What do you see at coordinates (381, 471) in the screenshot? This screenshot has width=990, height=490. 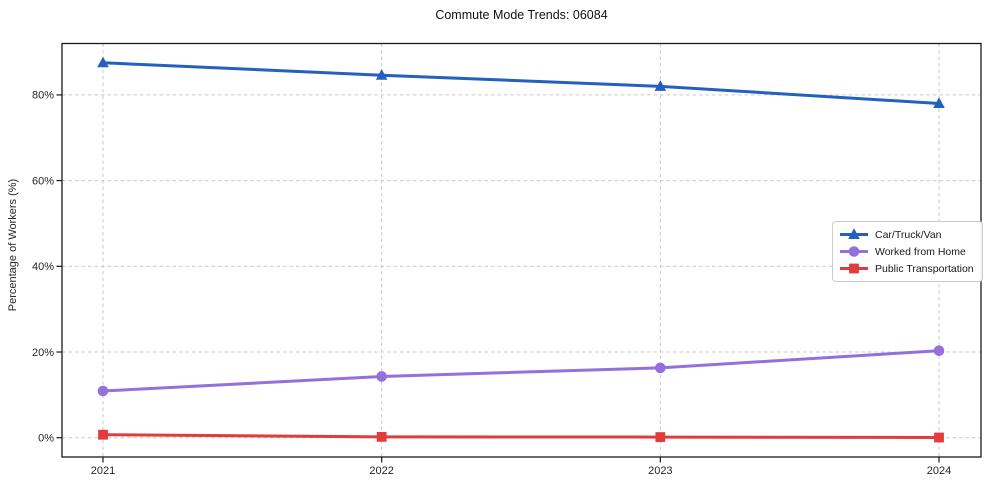 I see `x-tick-label: 2022` at bounding box center [381, 471].